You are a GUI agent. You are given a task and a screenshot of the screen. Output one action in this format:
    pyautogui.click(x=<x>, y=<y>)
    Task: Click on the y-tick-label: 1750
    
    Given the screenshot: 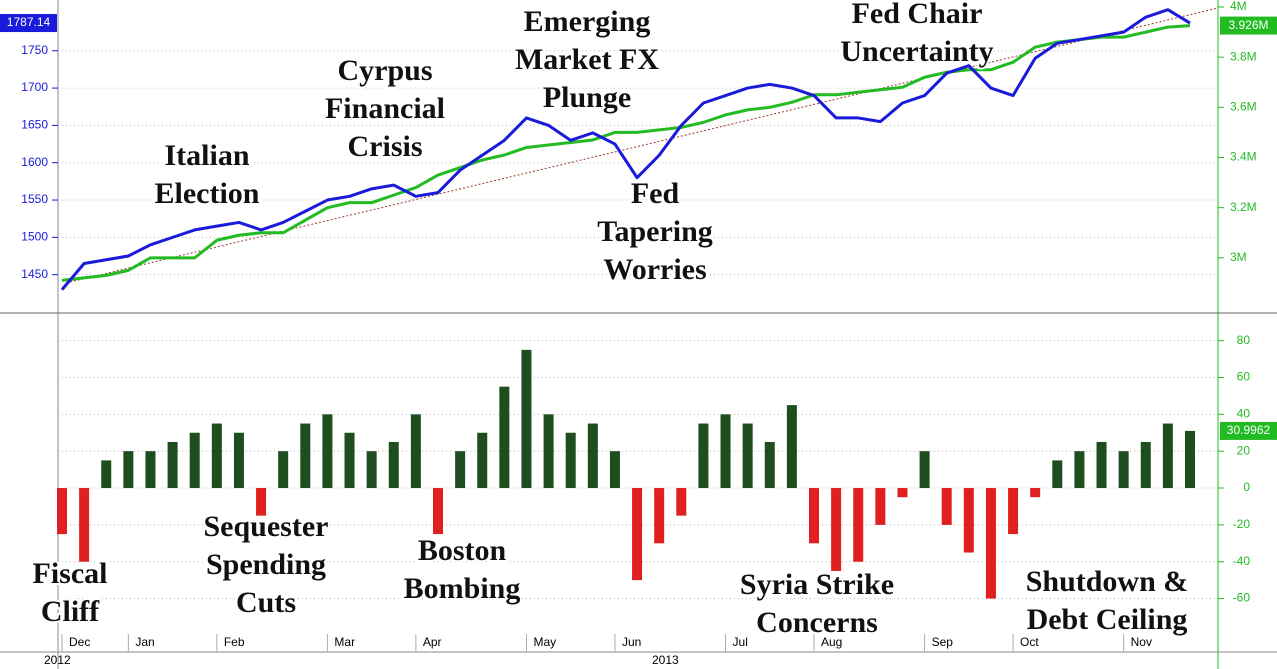 What is the action you would take?
    pyautogui.click(x=34, y=50)
    